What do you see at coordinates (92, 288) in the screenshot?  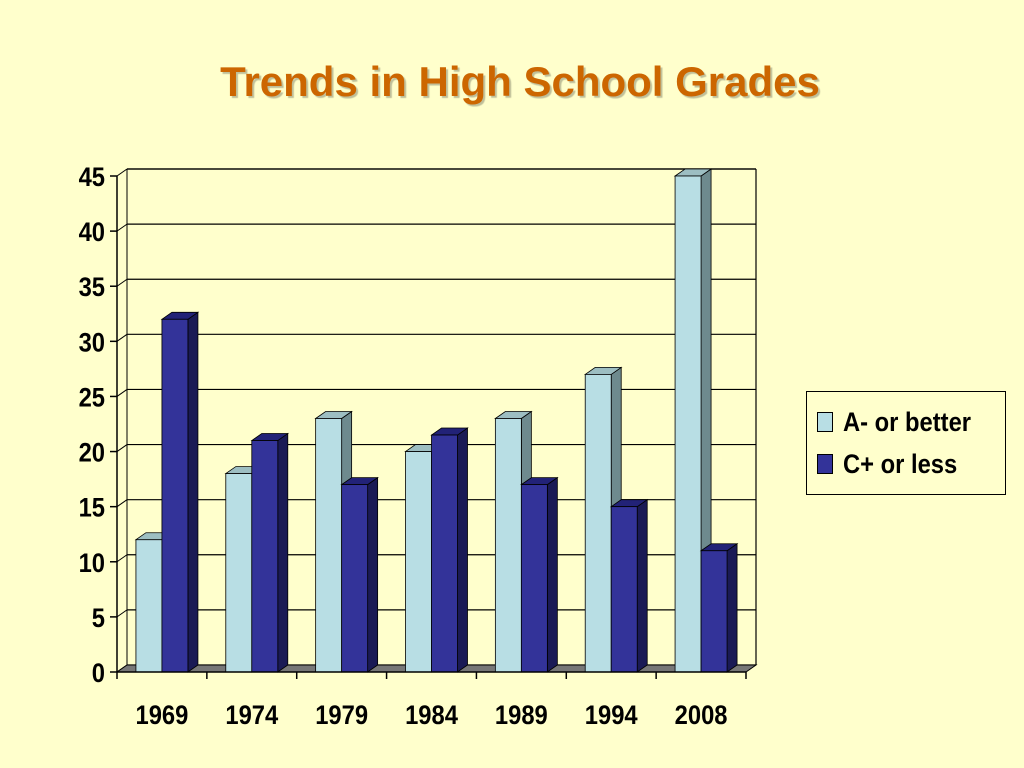 I see `y-tick-label: 35` at bounding box center [92, 288].